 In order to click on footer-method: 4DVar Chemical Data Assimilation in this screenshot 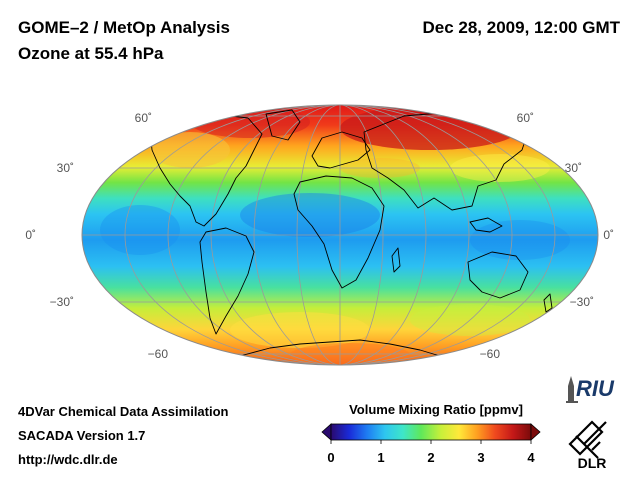, I will do `click(123, 411)`.